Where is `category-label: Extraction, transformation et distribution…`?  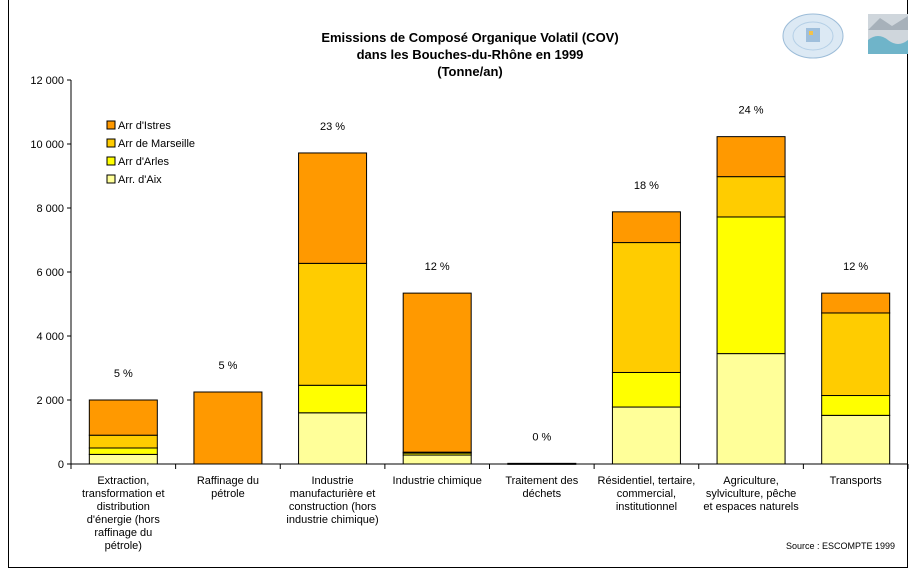 category-label: Extraction, transformation et distribution… is located at coordinates (123, 513).